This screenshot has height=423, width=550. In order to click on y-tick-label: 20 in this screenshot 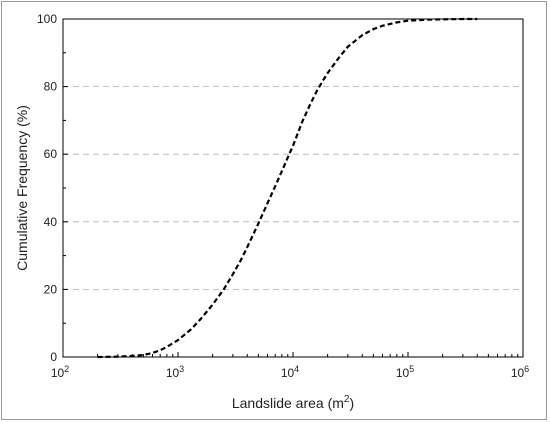, I will do `click(51, 289)`.